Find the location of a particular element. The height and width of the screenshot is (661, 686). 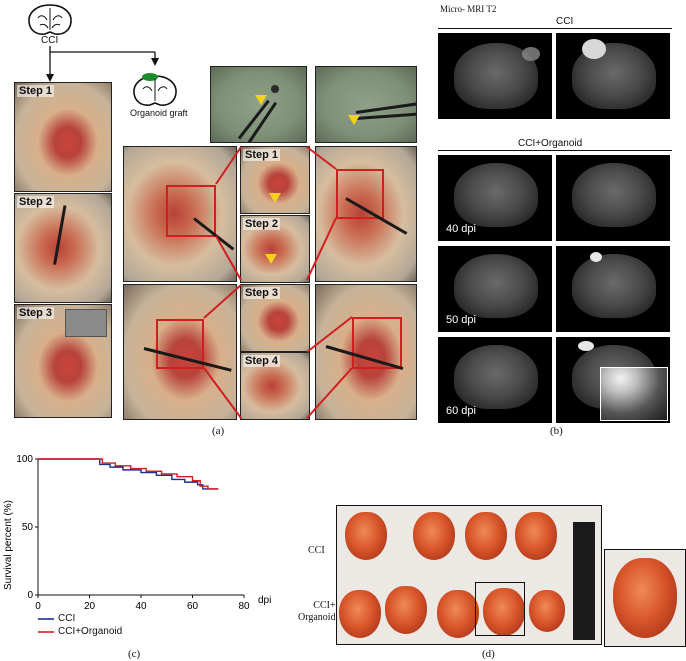

result-photo-bottom is located at coordinates (366, 352).